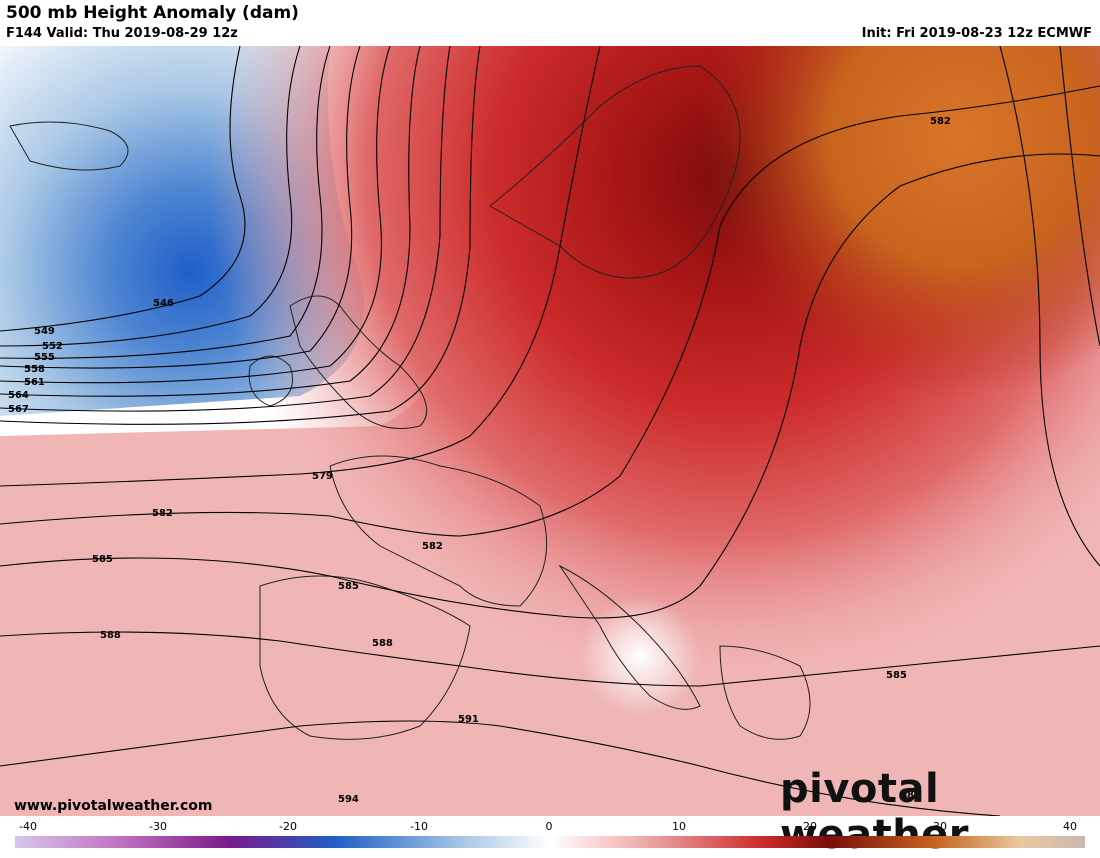  What do you see at coordinates (52, 346) in the screenshot?
I see `contour-label-552: 552` at bounding box center [52, 346].